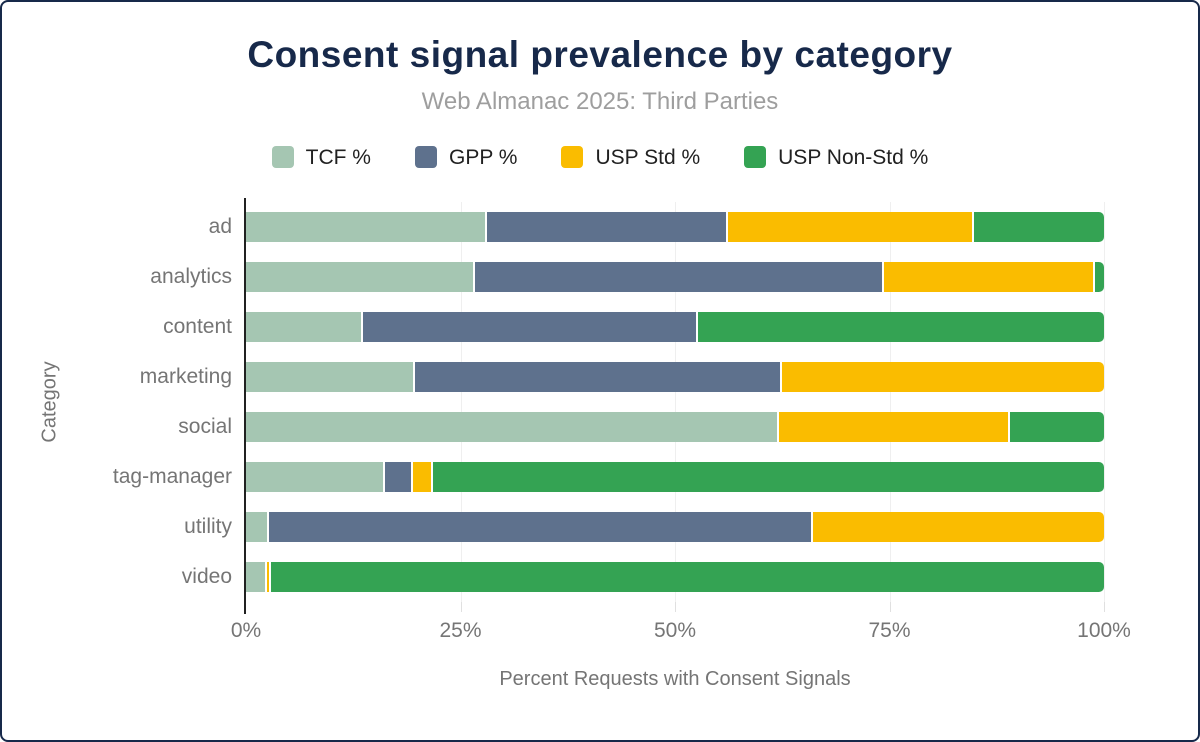 Image resolution: width=1200 pixels, height=742 pixels. What do you see at coordinates (677, 277) in the screenshot?
I see `bar-segment-analytics-gpp` at bounding box center [677, 277].